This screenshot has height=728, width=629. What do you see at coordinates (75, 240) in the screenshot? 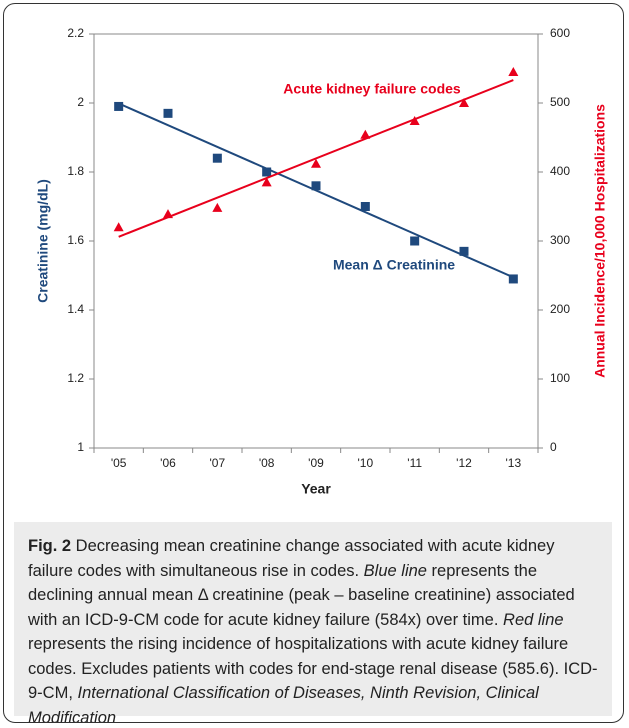
I see `y-tick-label: 1.6` at bounding box center [75, 240].